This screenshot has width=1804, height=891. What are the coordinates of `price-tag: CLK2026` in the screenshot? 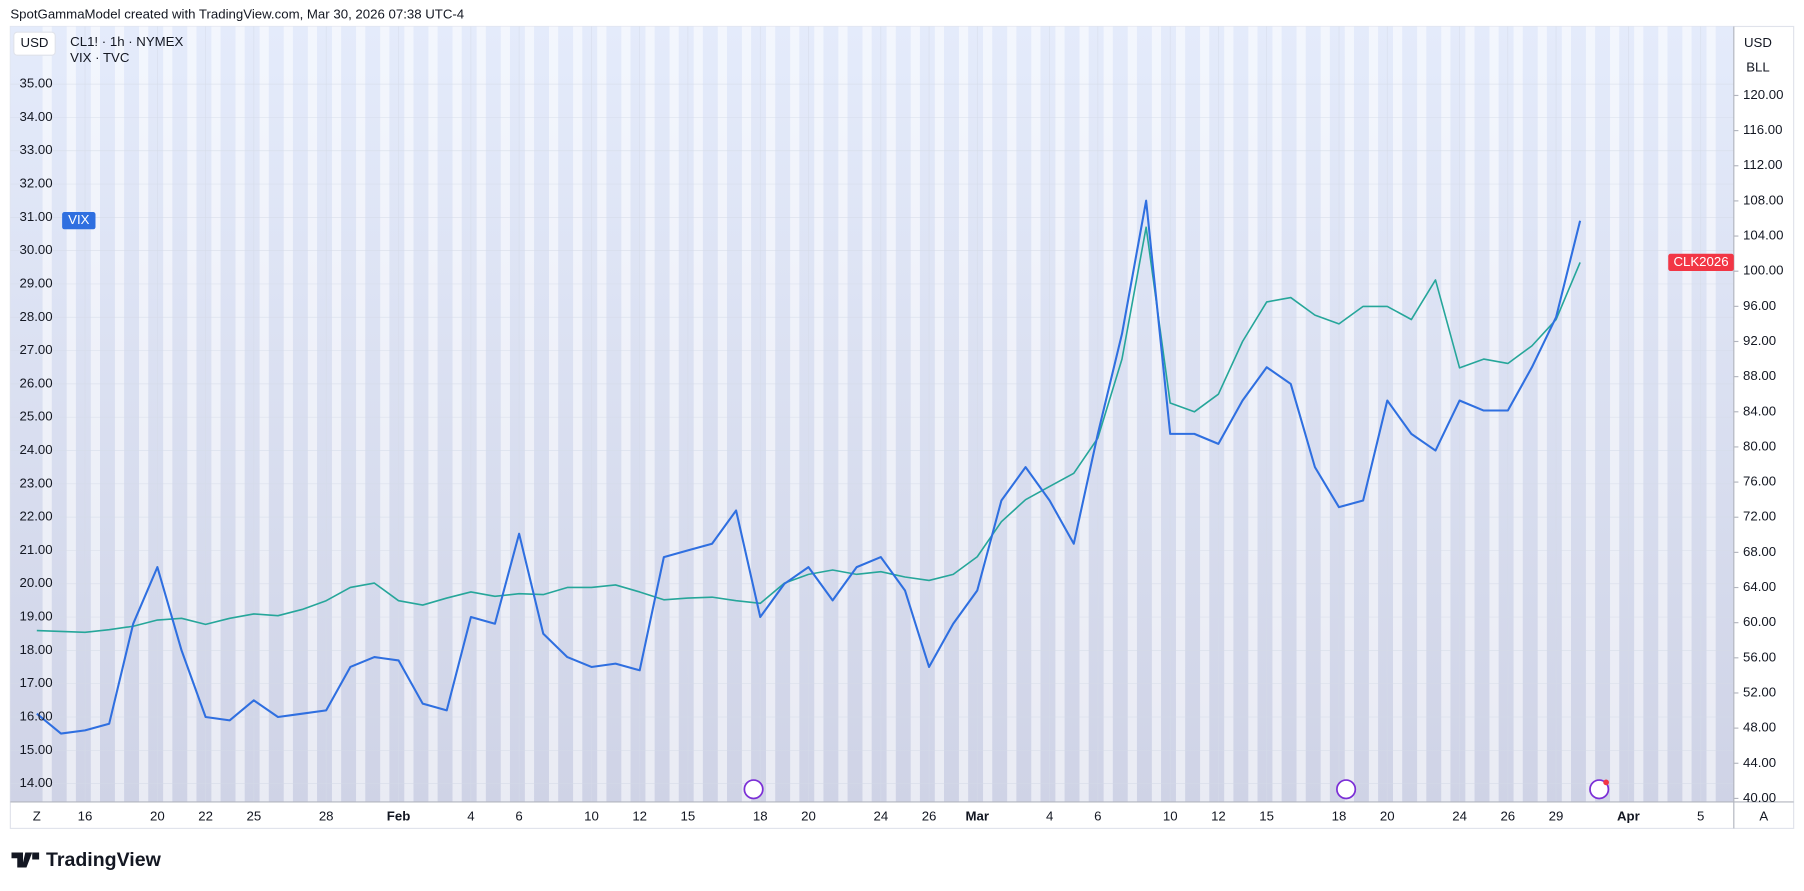 It's located at (1700, 261).